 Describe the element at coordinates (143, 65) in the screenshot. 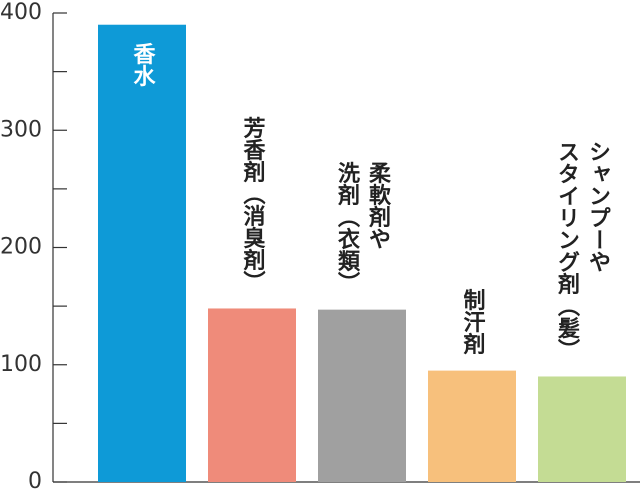

I see `category-label: 香水` at that location.